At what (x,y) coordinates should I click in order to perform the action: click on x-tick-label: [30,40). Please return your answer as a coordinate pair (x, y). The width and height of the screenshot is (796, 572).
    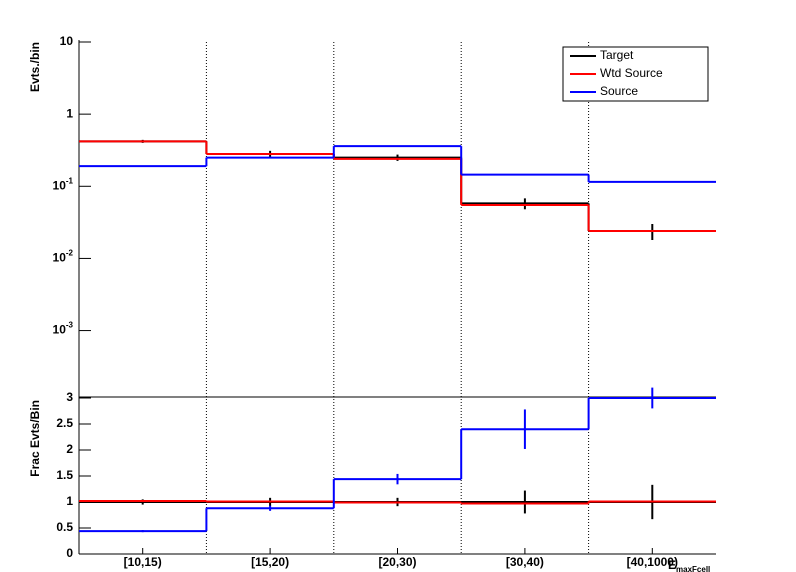
    Looking at the image, I should click on (525, 562).